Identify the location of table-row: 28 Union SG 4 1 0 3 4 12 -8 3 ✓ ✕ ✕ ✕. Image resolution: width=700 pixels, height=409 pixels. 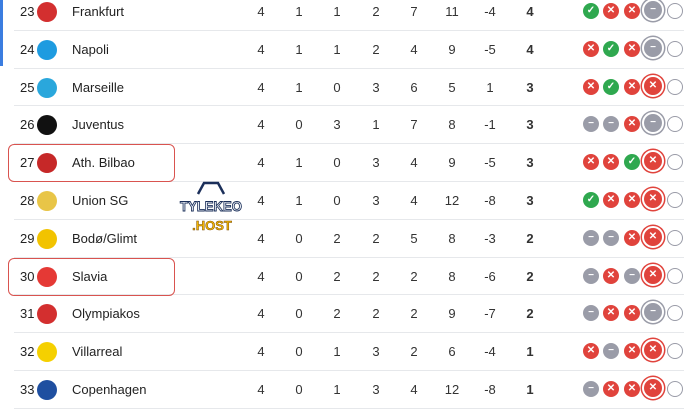
(350, 201).